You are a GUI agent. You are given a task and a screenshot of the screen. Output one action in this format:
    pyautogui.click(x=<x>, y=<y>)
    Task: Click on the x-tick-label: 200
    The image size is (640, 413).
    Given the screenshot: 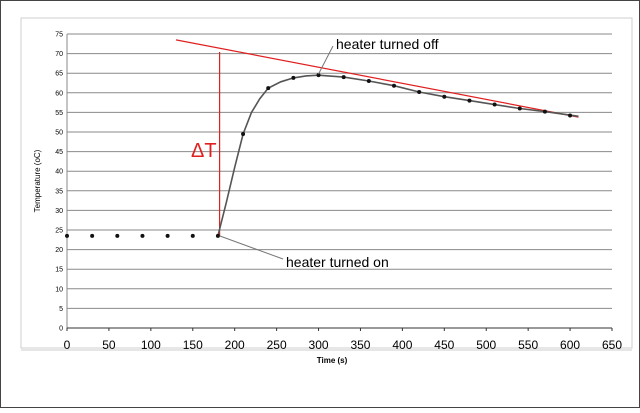 What is the action you would take?
    pyautogui.click(x=235, y=345)
    